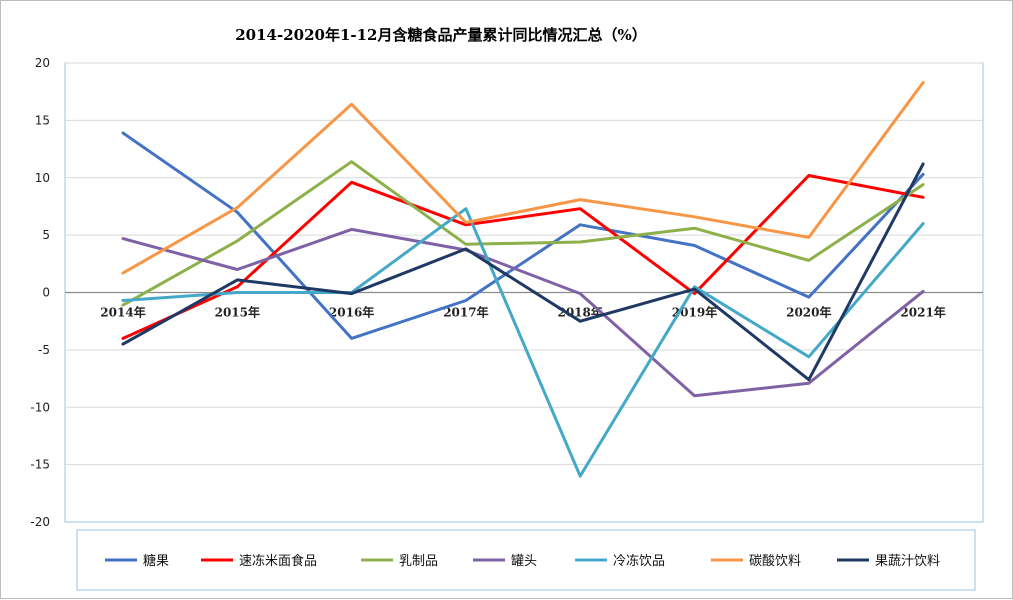 The width and height of the screenshot is (1013, 600). Describe the element at coordinates (46, 235) in the screenshot. I see `y-tick-label: 5` at that location.